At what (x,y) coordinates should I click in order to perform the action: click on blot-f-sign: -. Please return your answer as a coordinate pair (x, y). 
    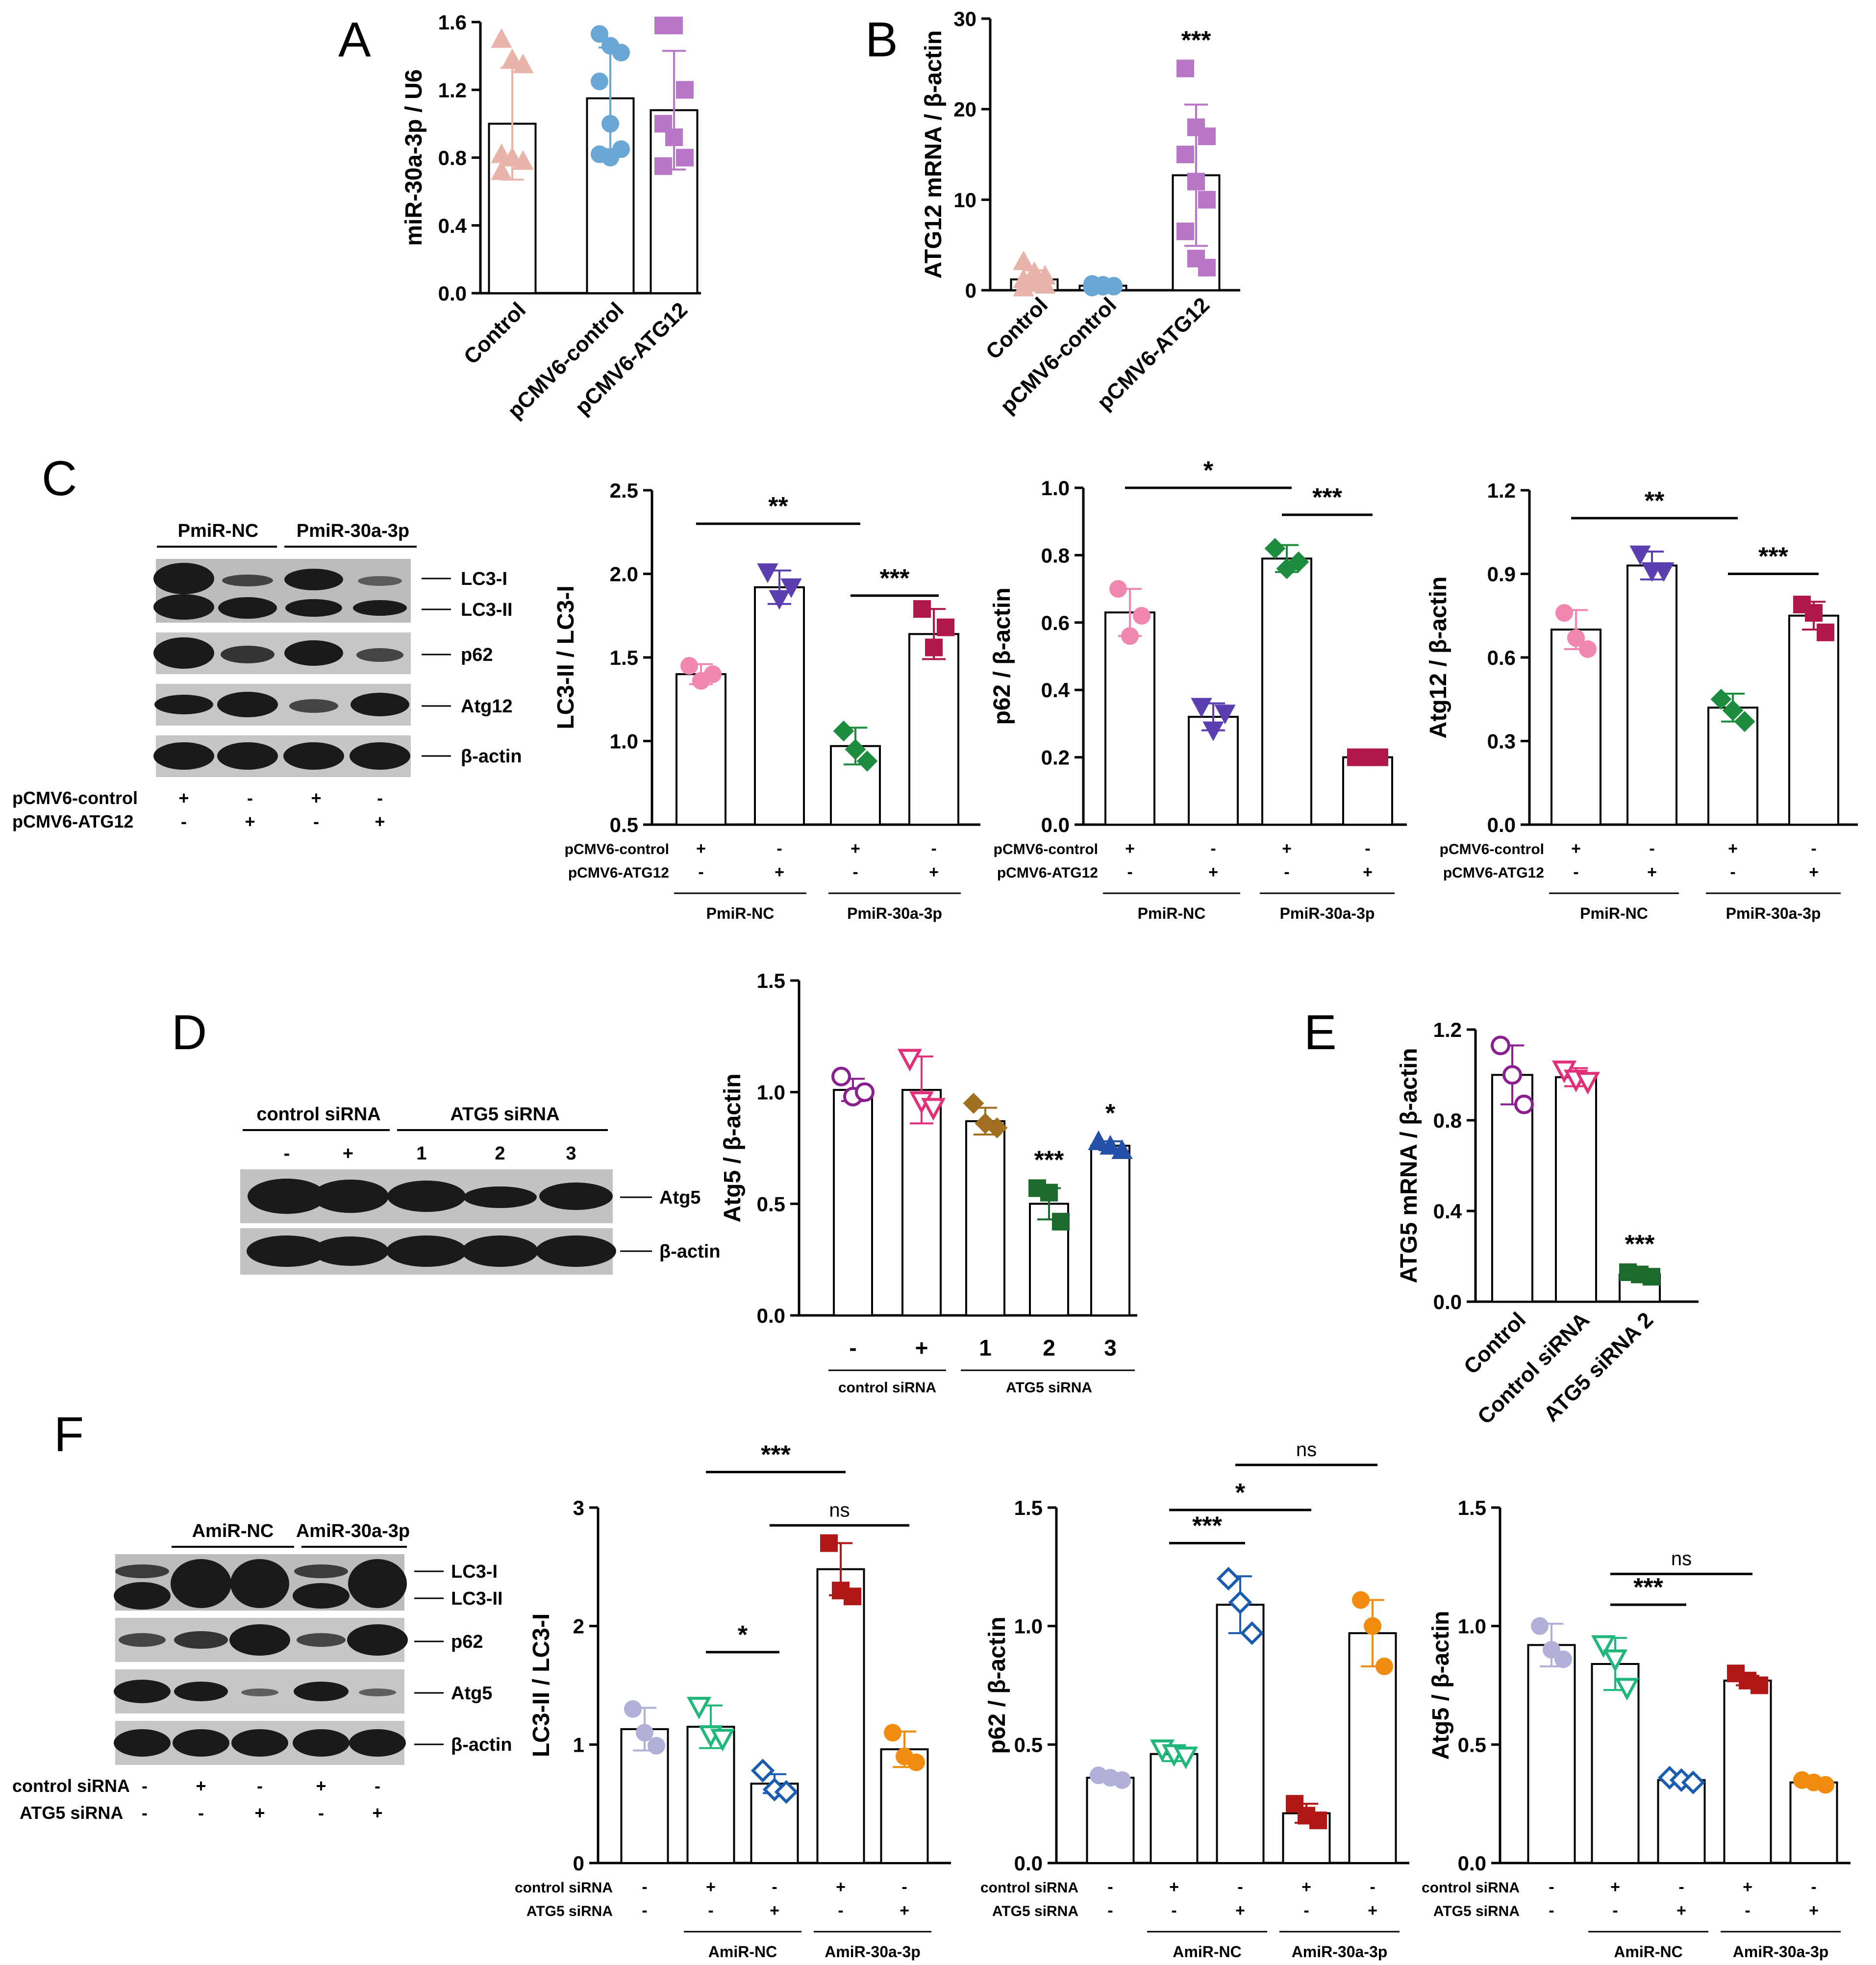
    Looking at the image, I should click on (145, 1786).